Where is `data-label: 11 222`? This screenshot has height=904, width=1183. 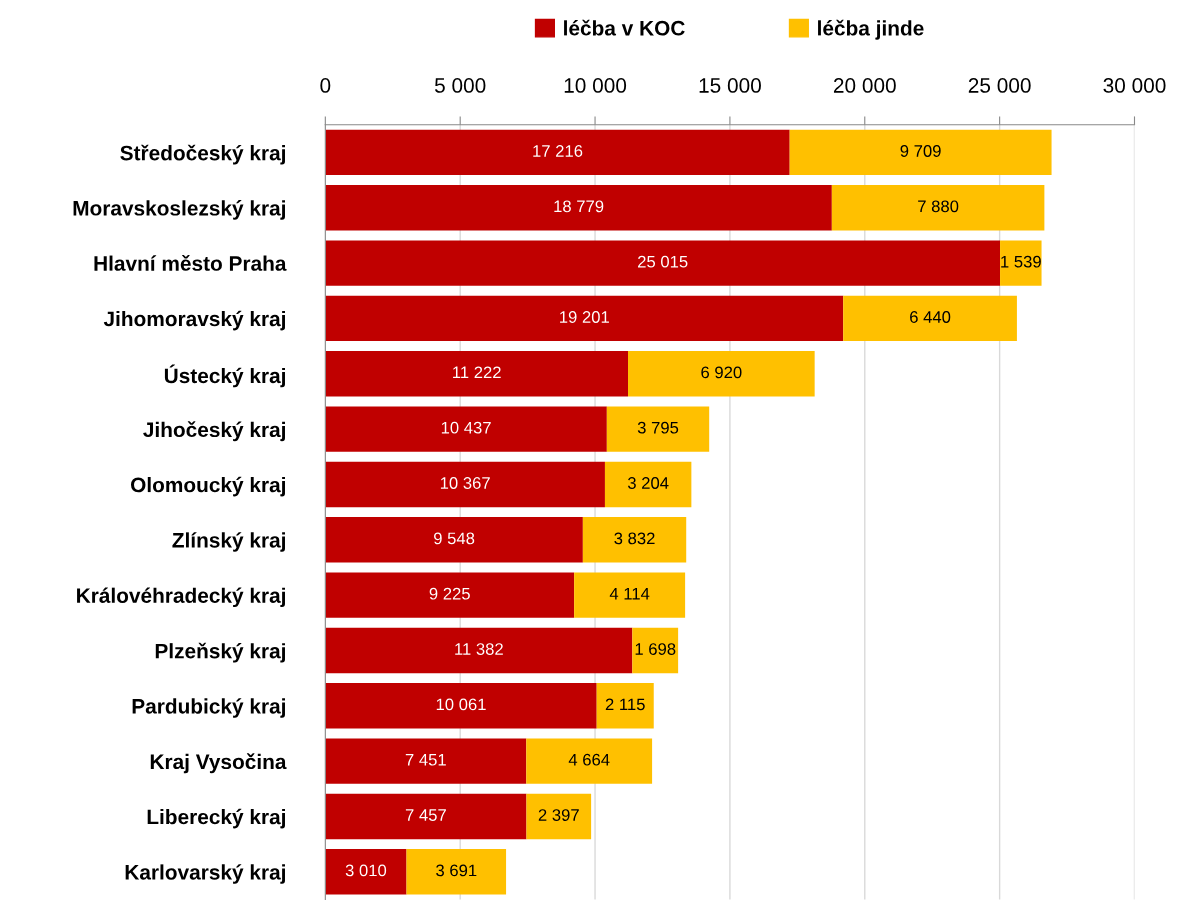 data-label: 11 222 is located at coordinates (477, 372).